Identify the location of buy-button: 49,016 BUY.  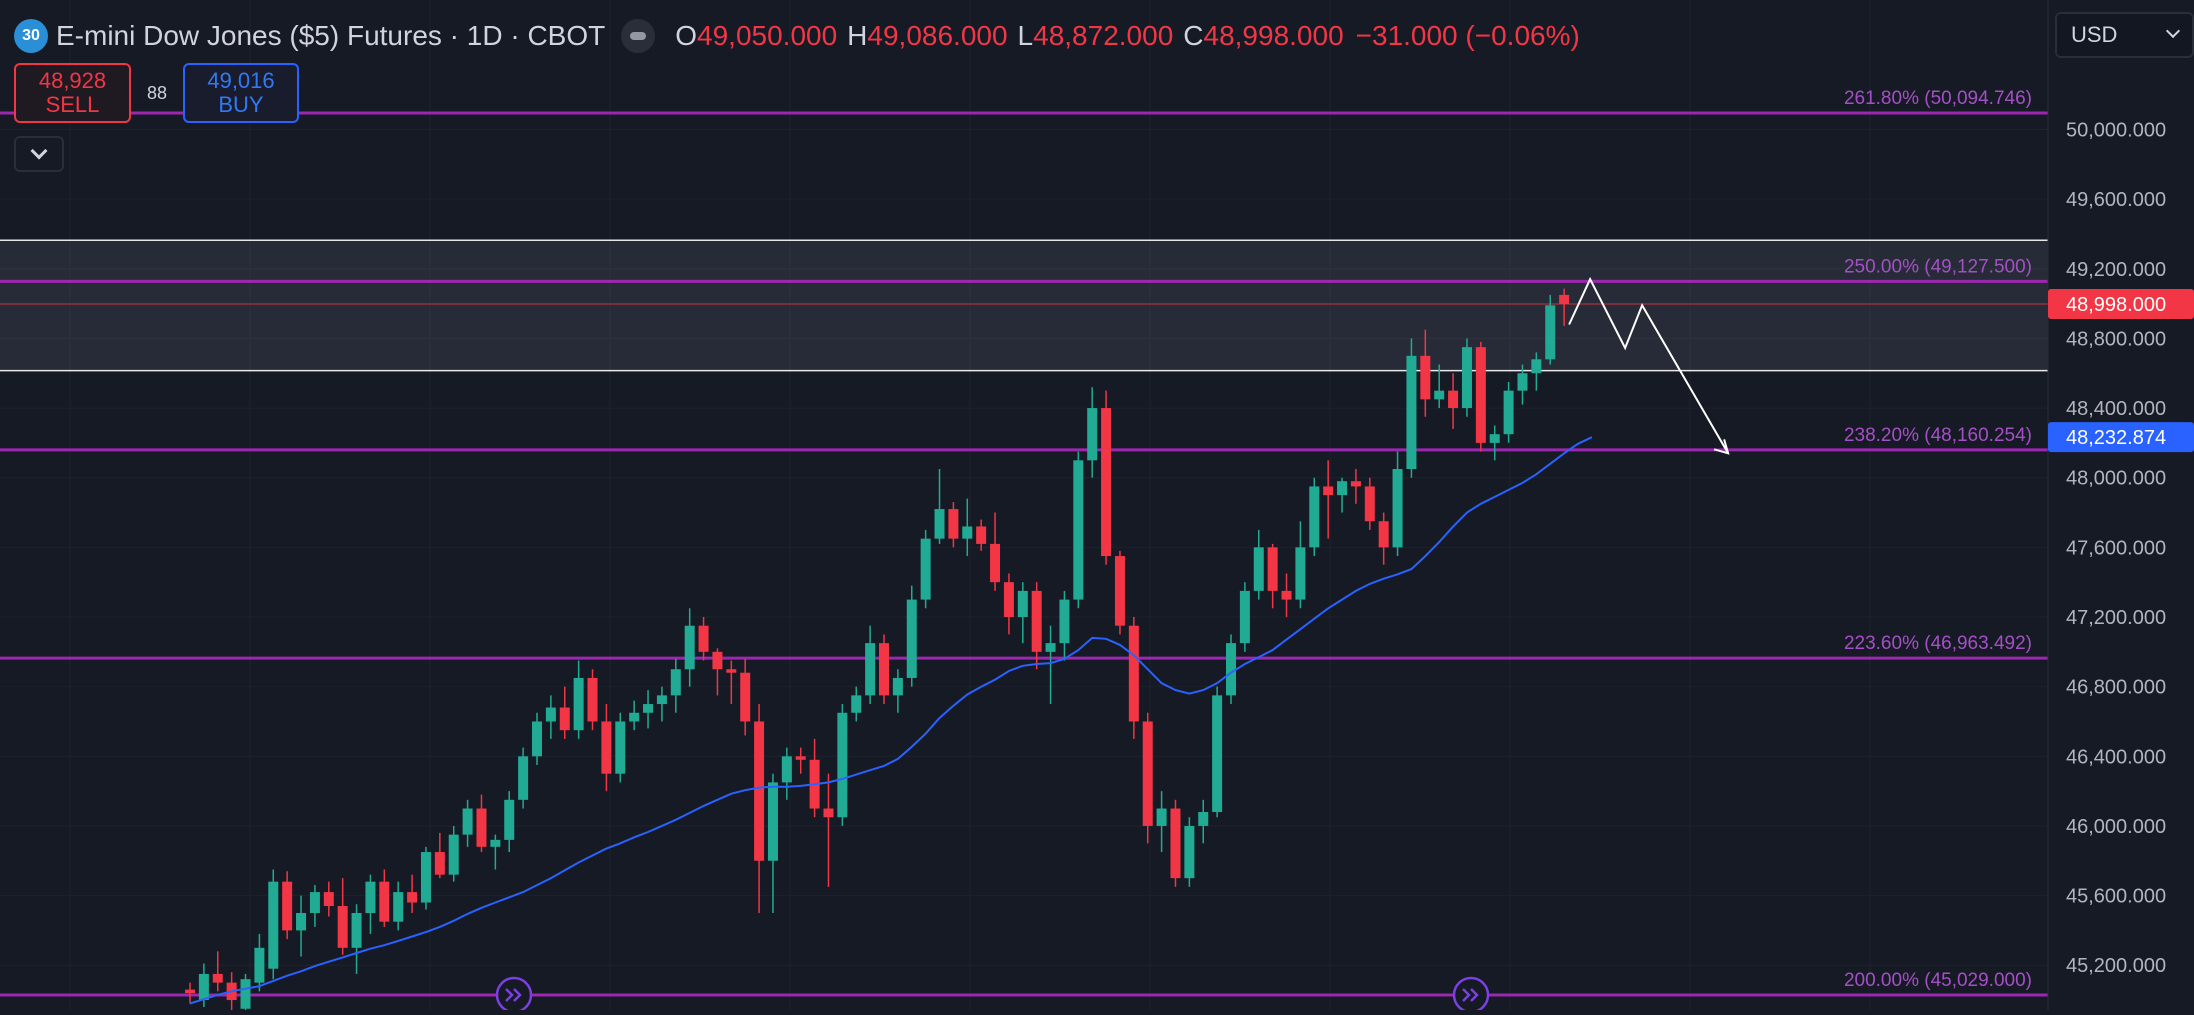
(241, 93).